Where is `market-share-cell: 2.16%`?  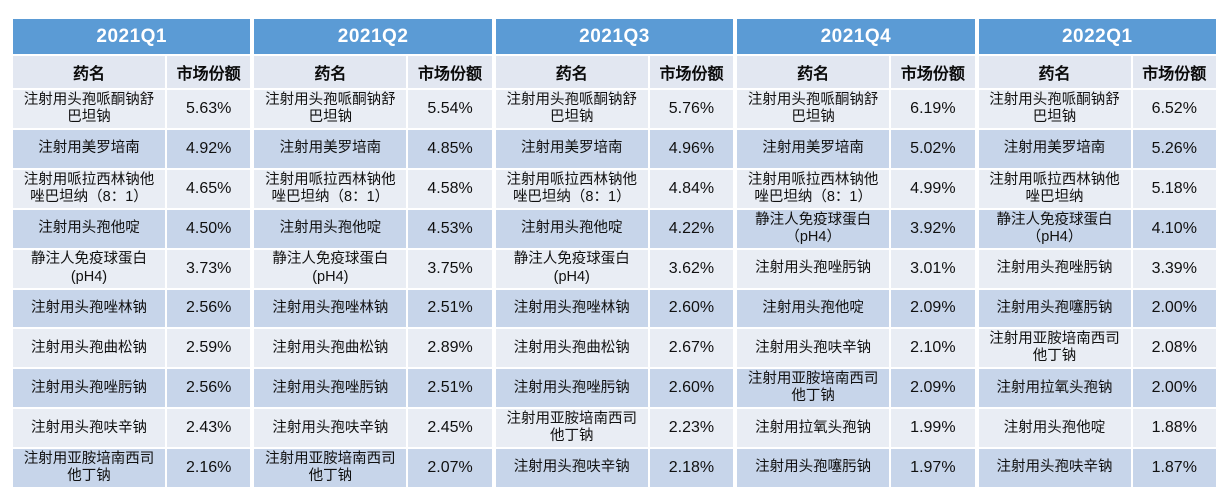
market-share-cell: 2.16% is located at coordinates (208, 468).